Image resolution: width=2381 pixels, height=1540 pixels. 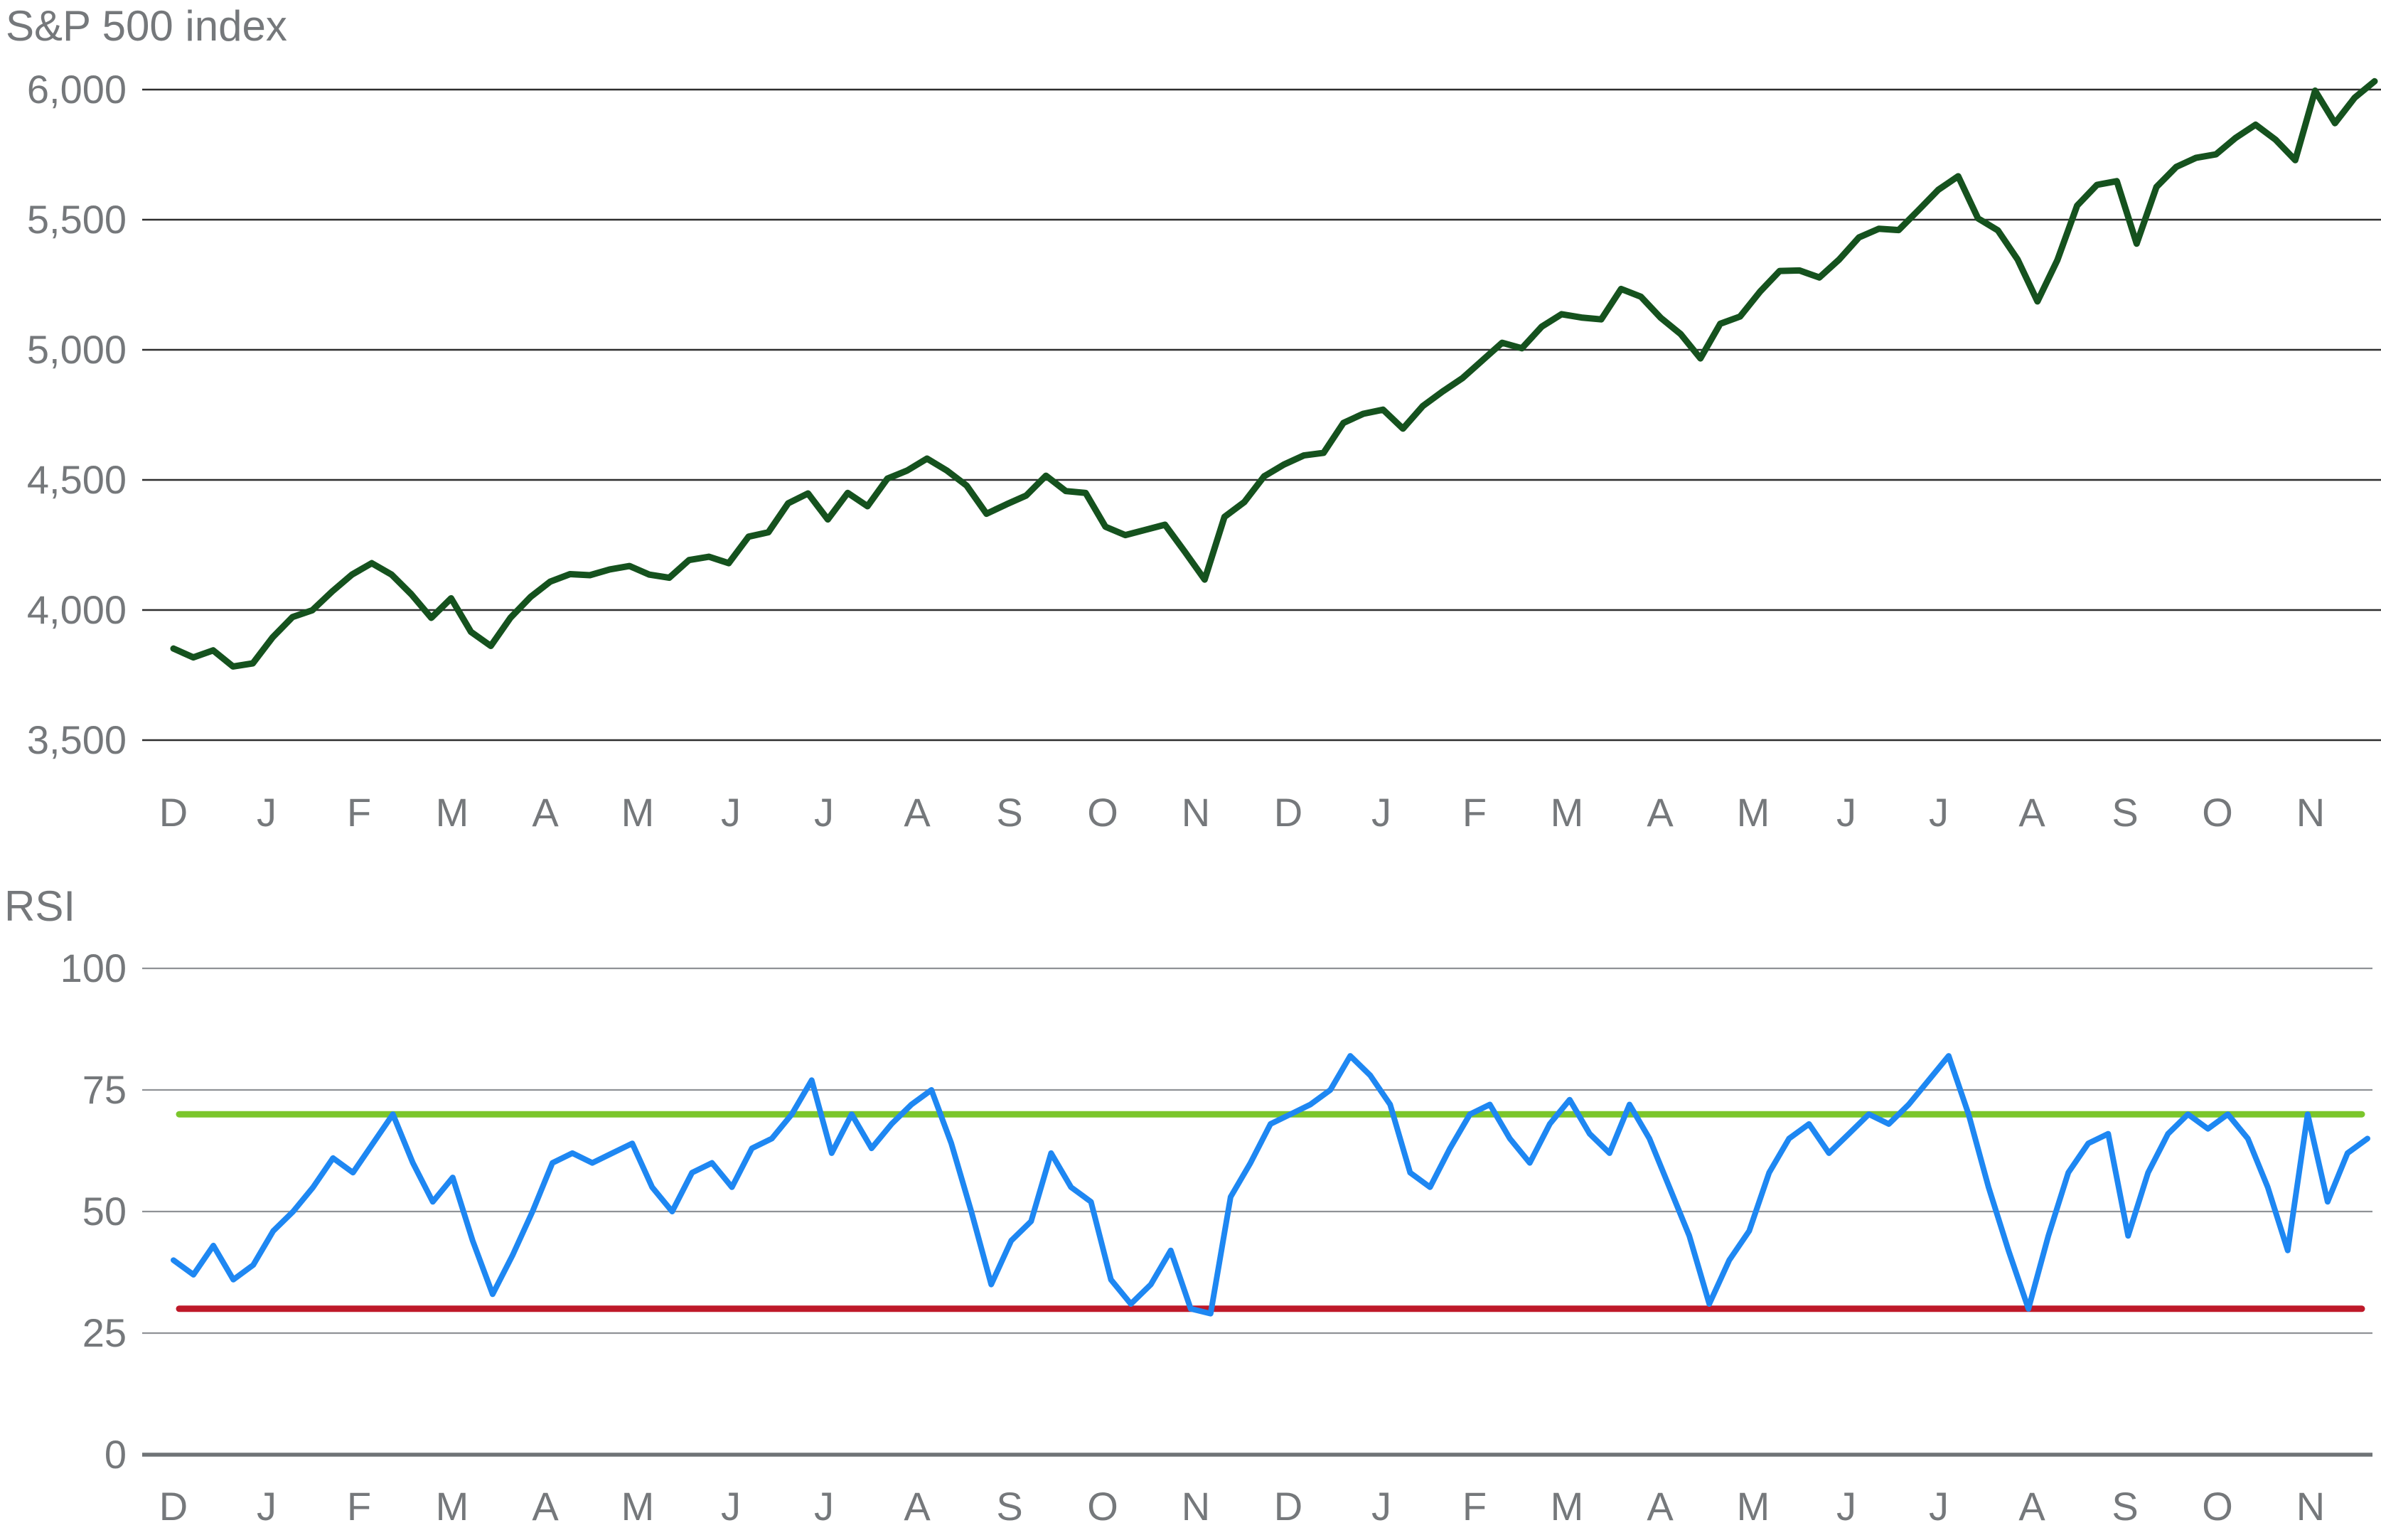 What do you see at coordinates (104, 1089) in the screenshot?
I see `rsi-y-tick-label: 75` at bounding box center [104, 1089].